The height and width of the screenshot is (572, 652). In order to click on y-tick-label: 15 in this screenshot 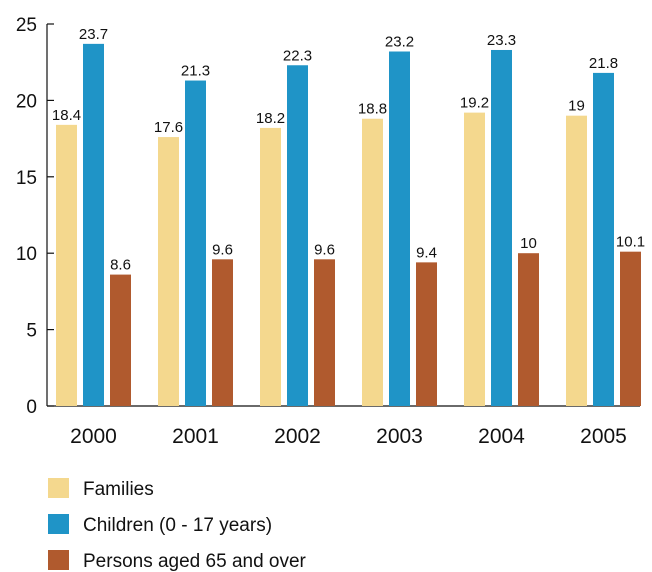, I will do `click(26, 178)`.